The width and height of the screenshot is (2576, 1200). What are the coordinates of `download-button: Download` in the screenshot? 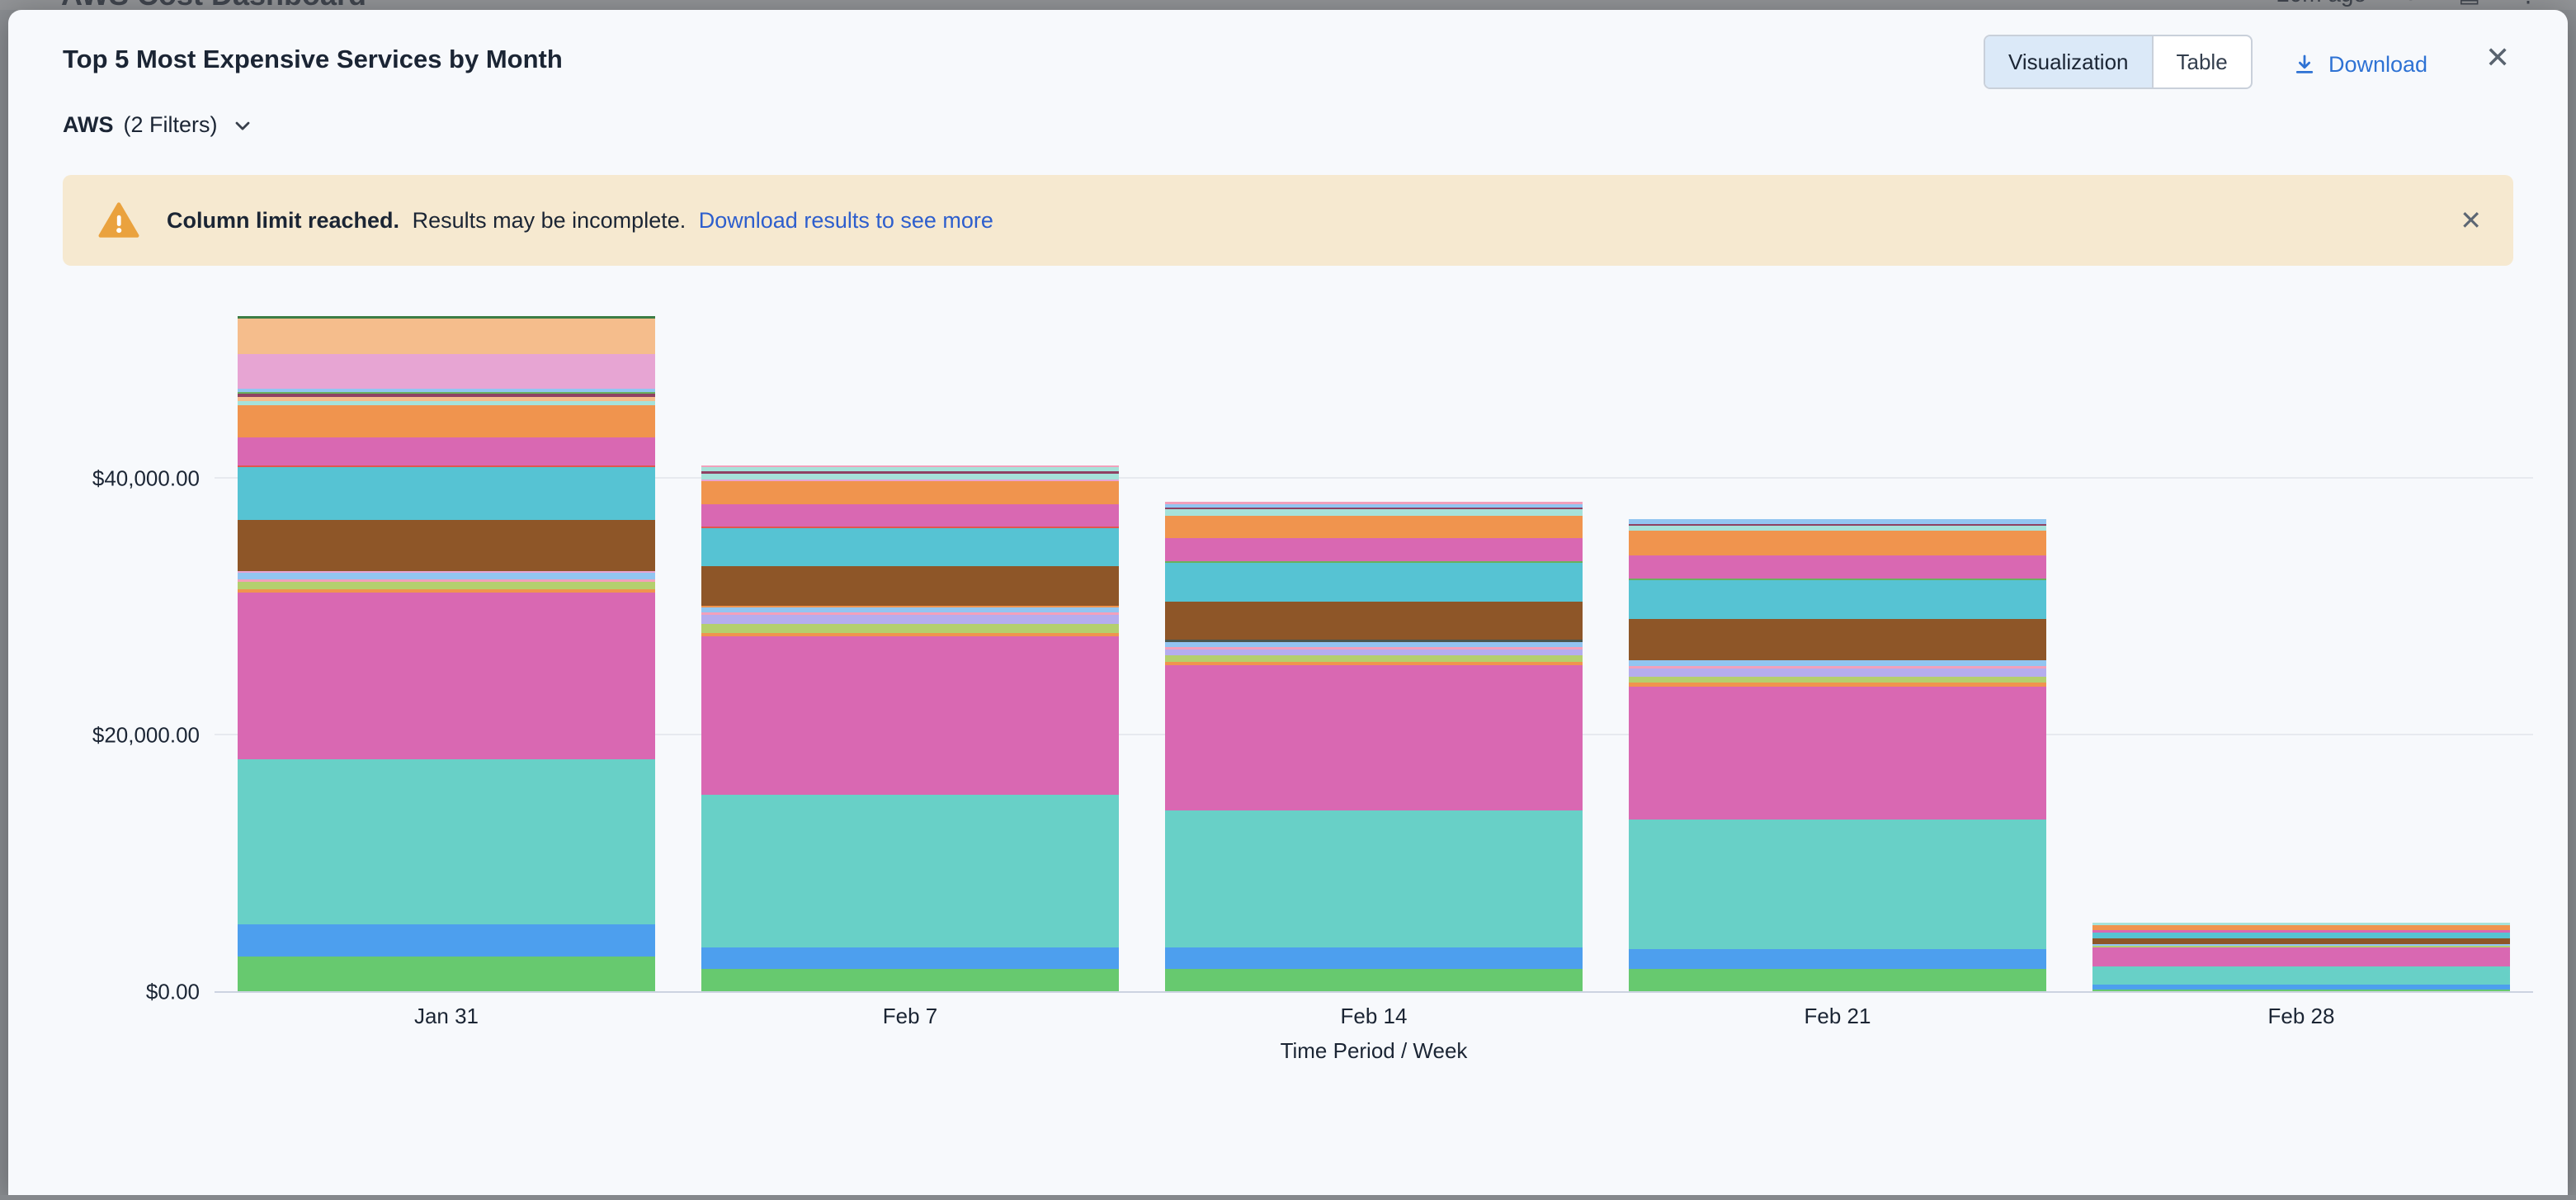 It's located at (2359, 64).